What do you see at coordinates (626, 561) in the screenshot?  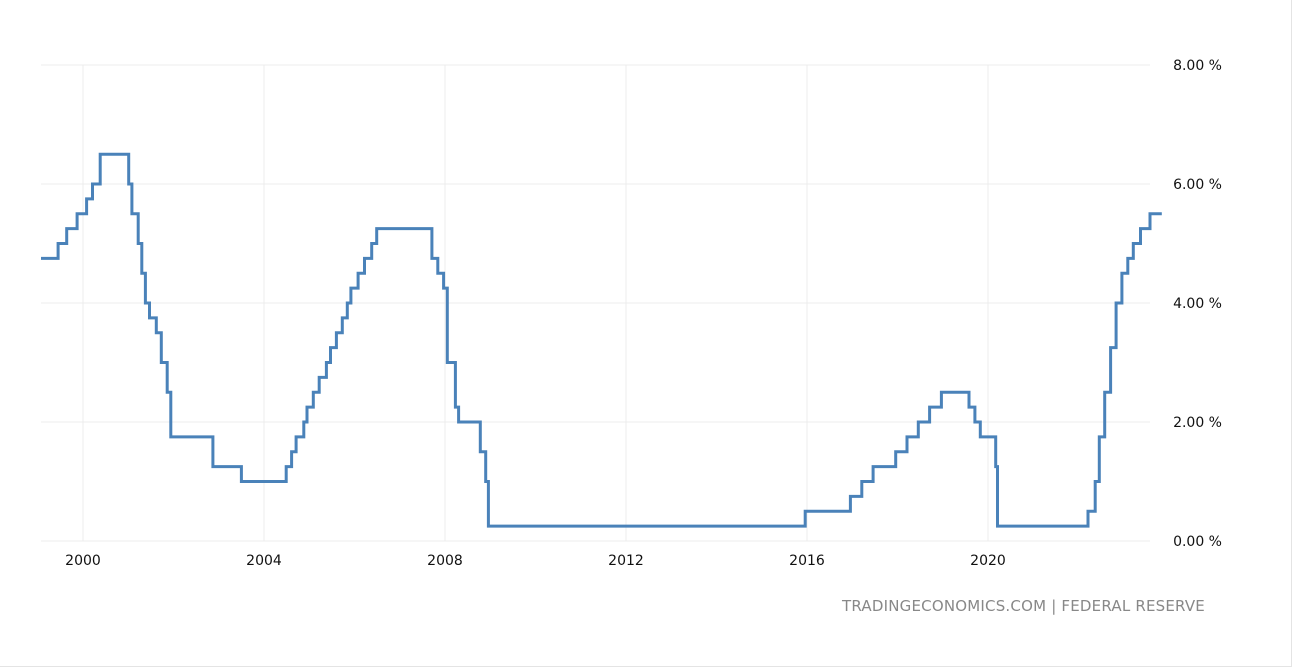 I see `x-tick-label: 2012` at bounding box center [626, 561].